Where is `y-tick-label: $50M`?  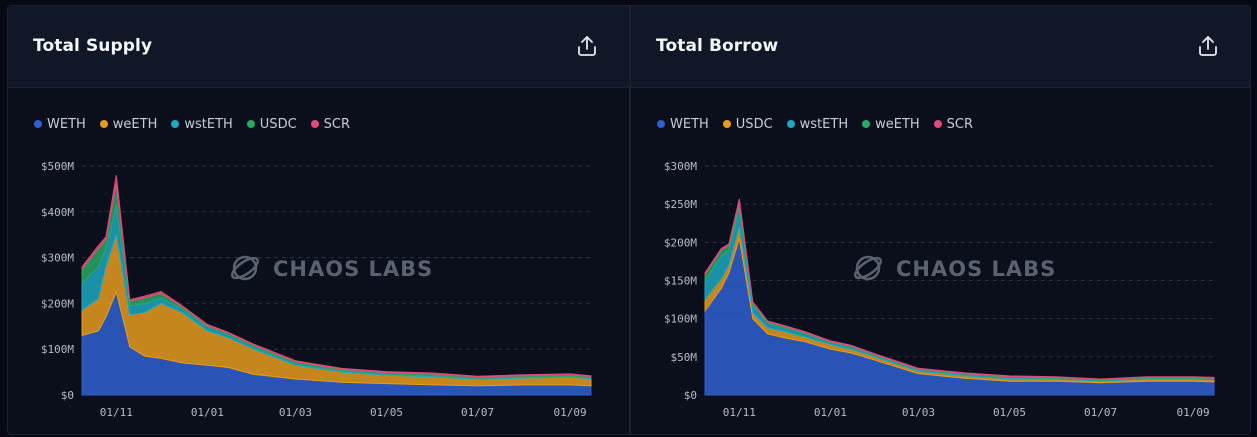 y-tick-label: $50M is located at coordinates (684, 357).